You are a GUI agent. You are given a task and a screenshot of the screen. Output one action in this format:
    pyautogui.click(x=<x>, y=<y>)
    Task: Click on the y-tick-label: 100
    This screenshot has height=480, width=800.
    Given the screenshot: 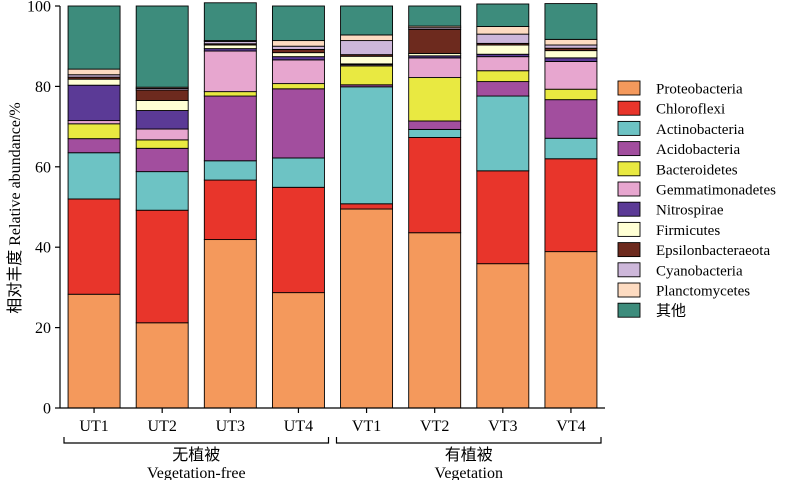 What is the action you would take?
    pyautogui.click(x=39, y=8)
    